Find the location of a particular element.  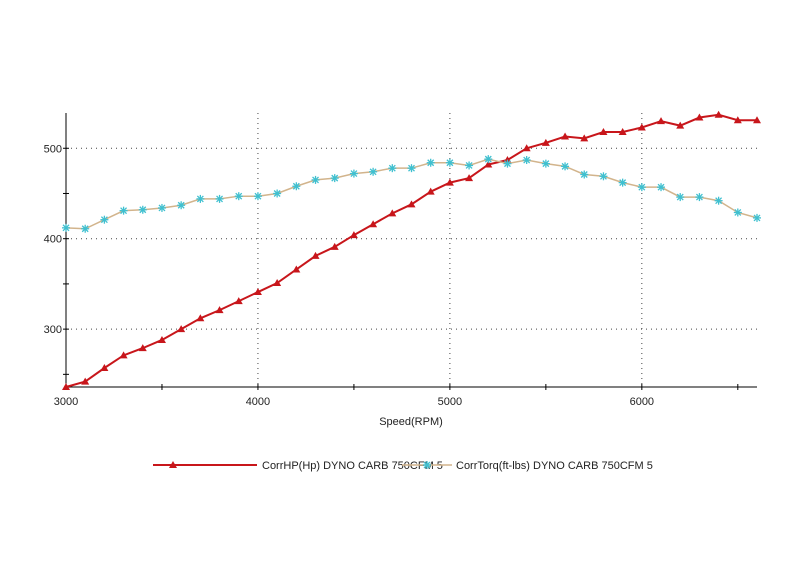

x-tick-label: 6000 is located at coordinates (642, 402).